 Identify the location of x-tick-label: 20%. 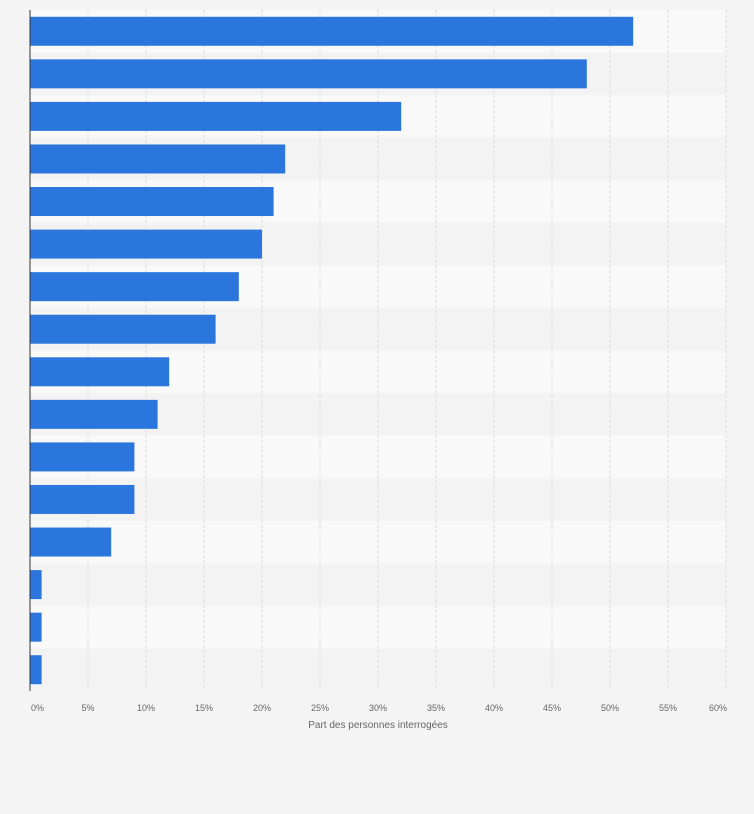
(262, 708).